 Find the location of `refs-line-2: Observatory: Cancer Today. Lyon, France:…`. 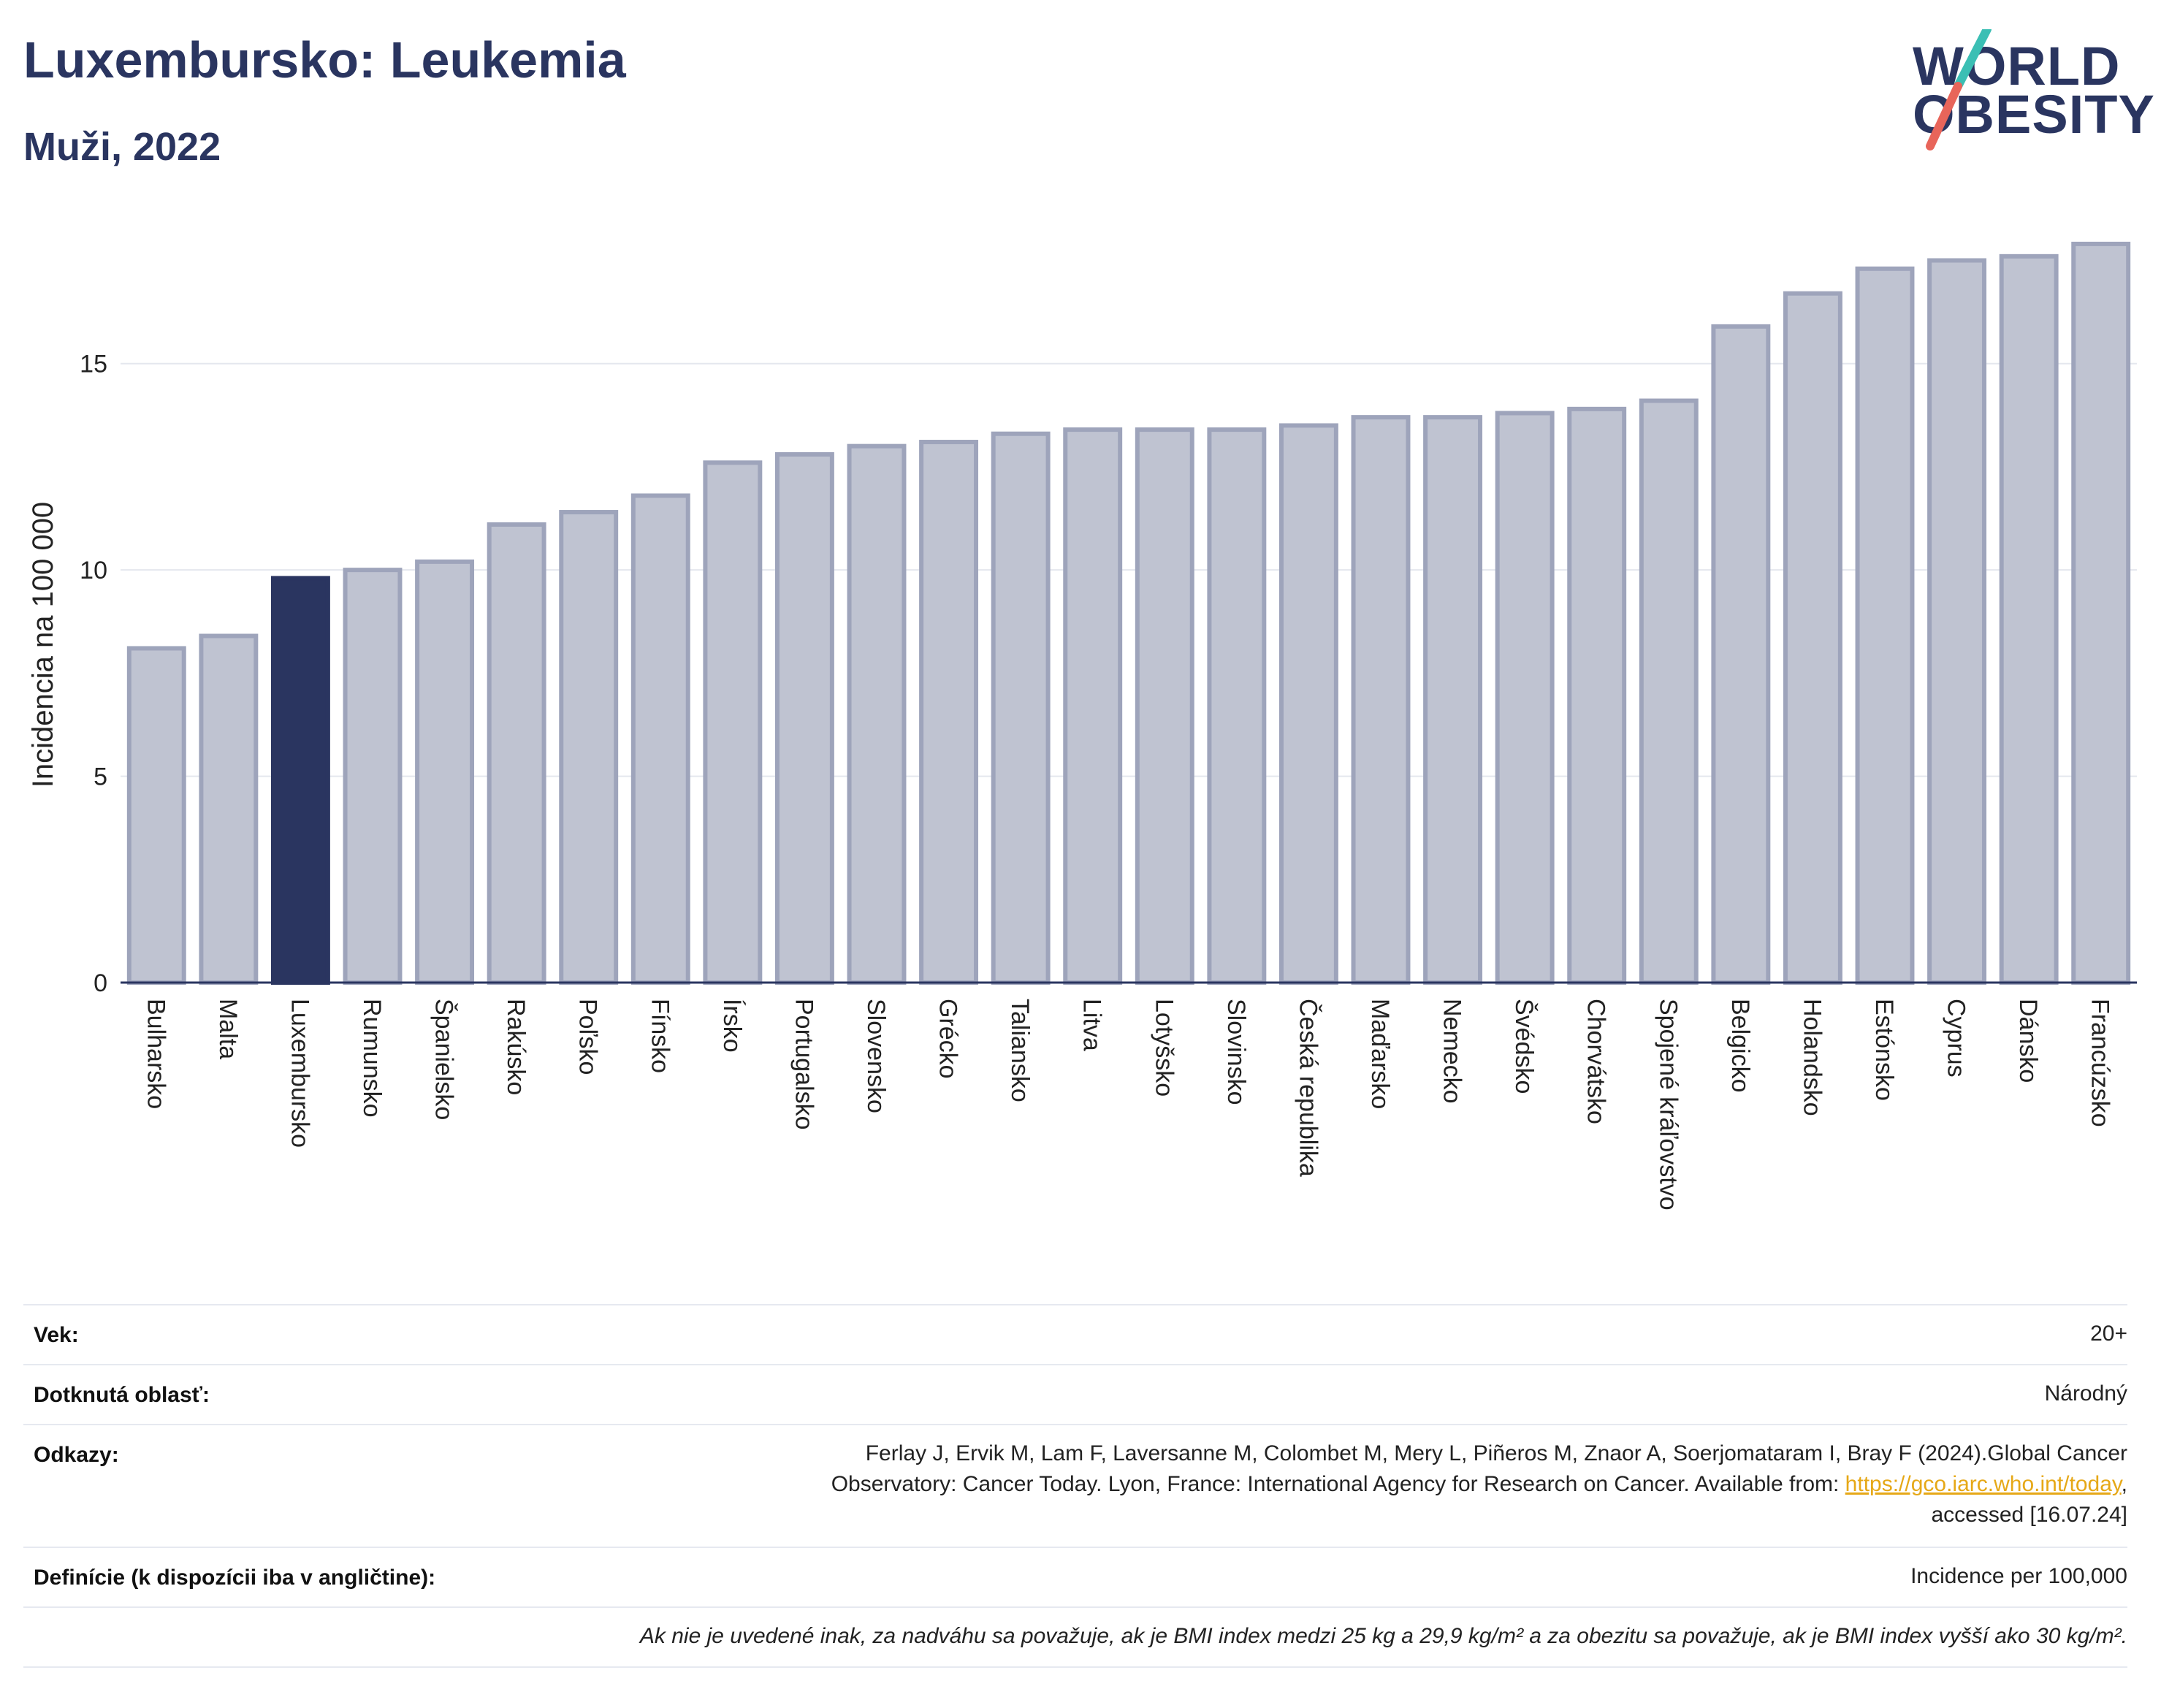

refs-line-2: Observatory: Cancer Today. Lyon, France:… is located at coordinates (1479, 1484).